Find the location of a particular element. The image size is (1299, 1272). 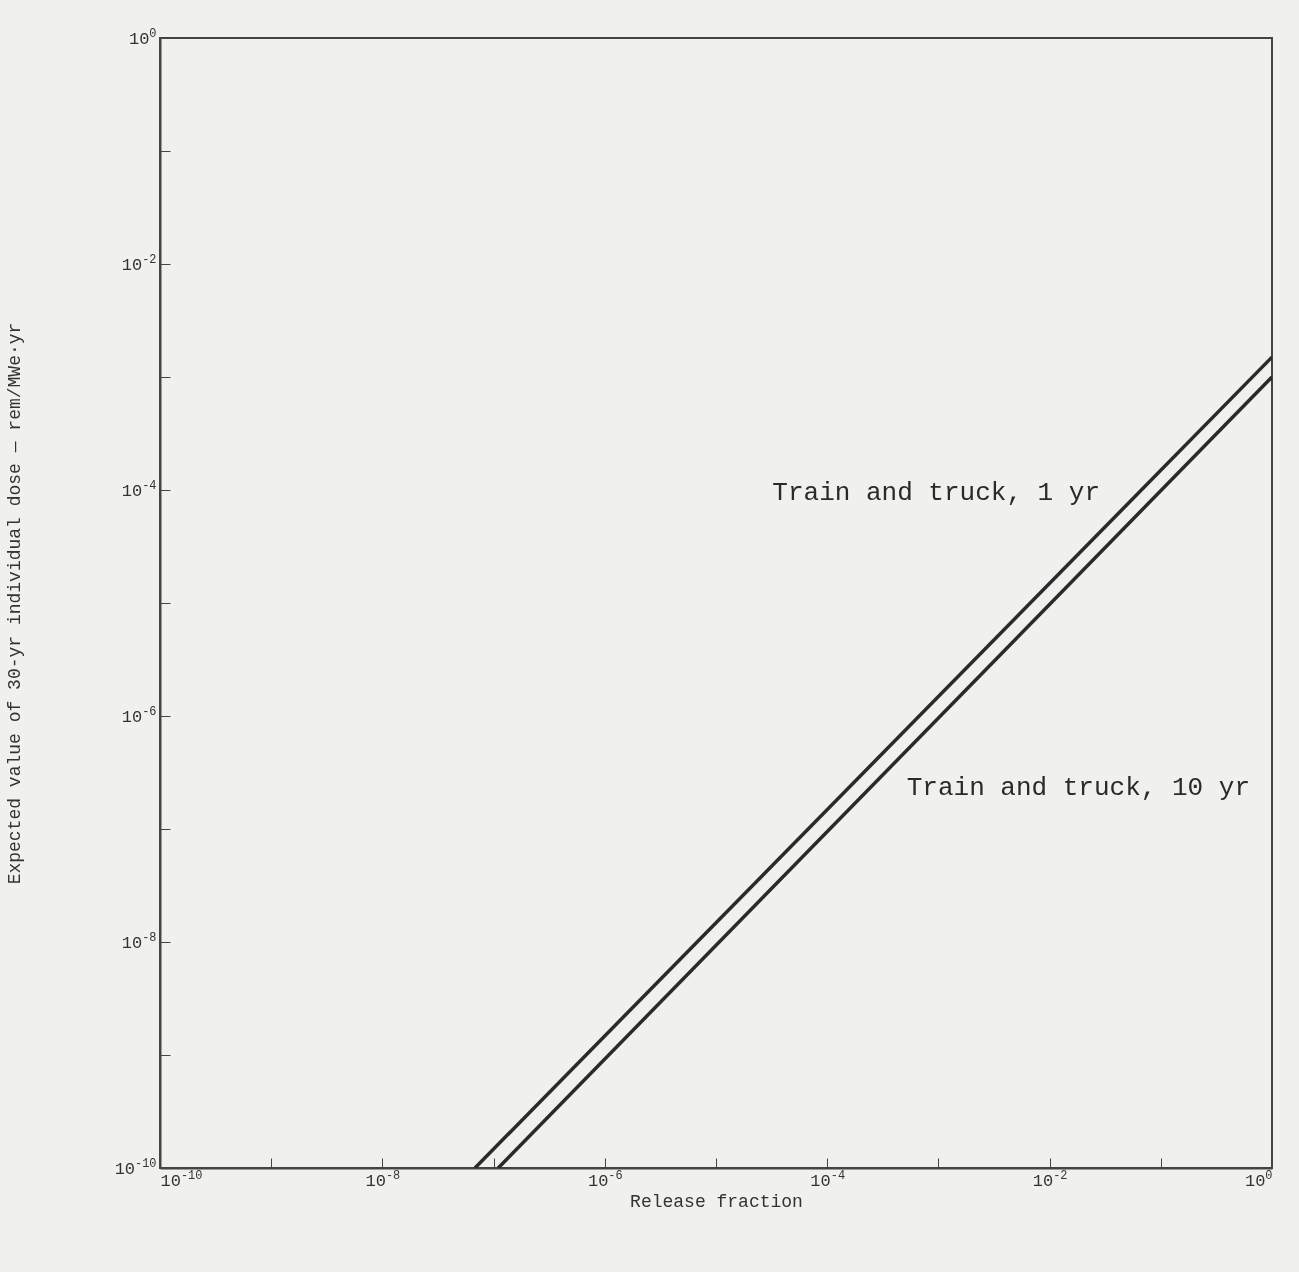

x-tick-label: 10$^{0}$ is located at coordinates (1258, 1179).